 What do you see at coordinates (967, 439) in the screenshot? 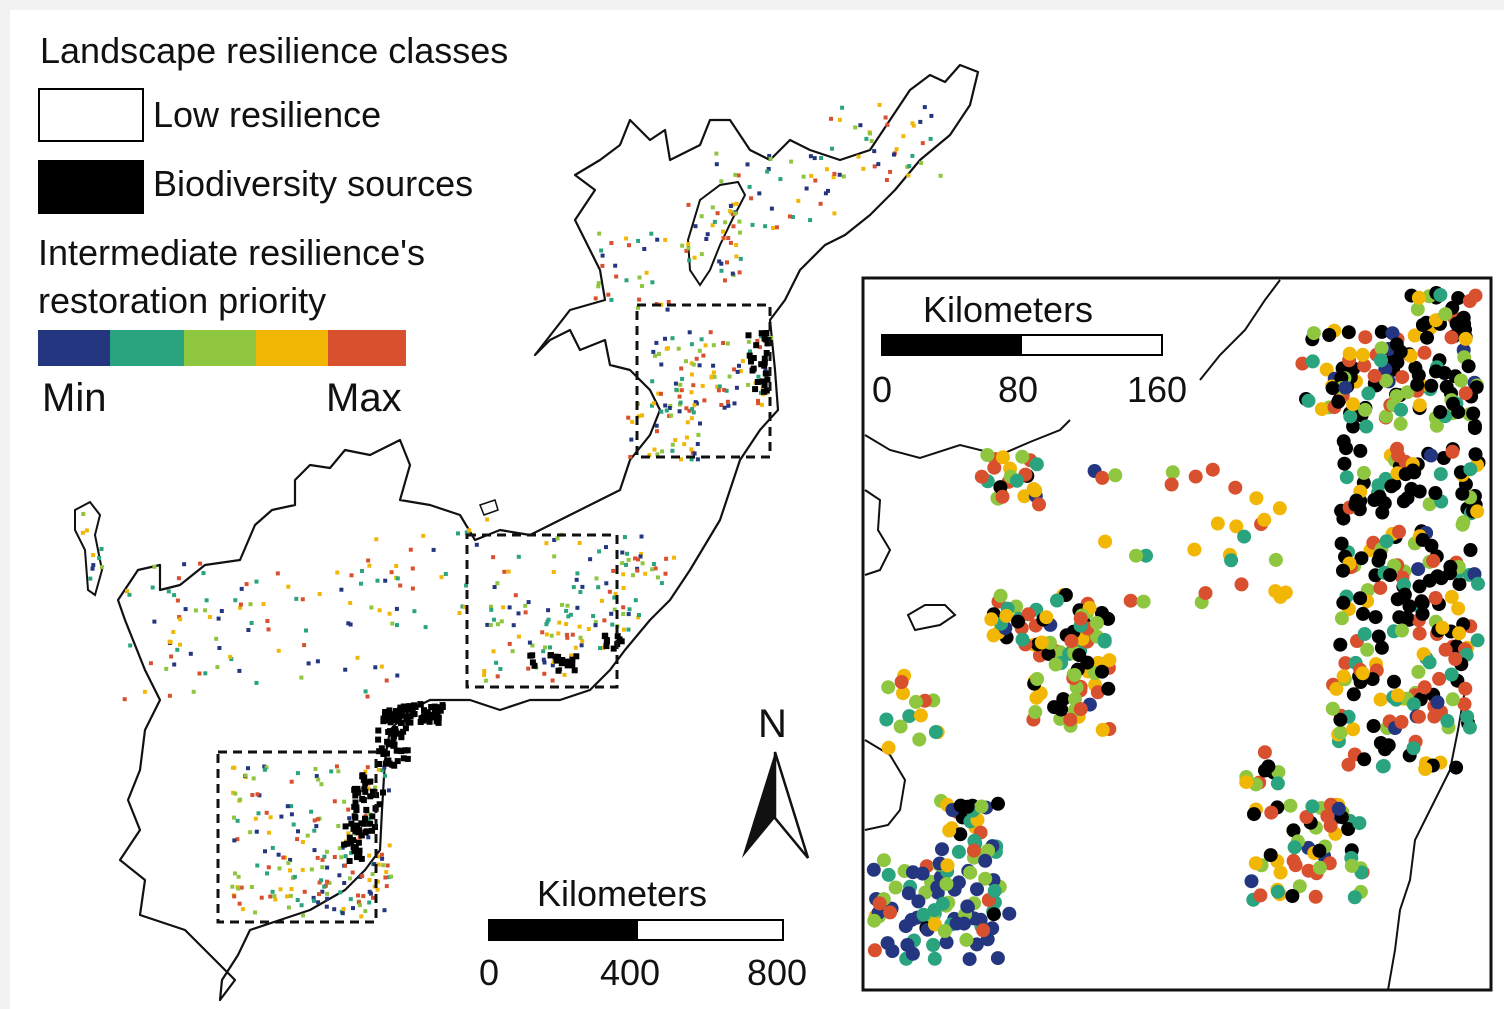
I see `inset-coast-north` at bounding box center [967, 439].